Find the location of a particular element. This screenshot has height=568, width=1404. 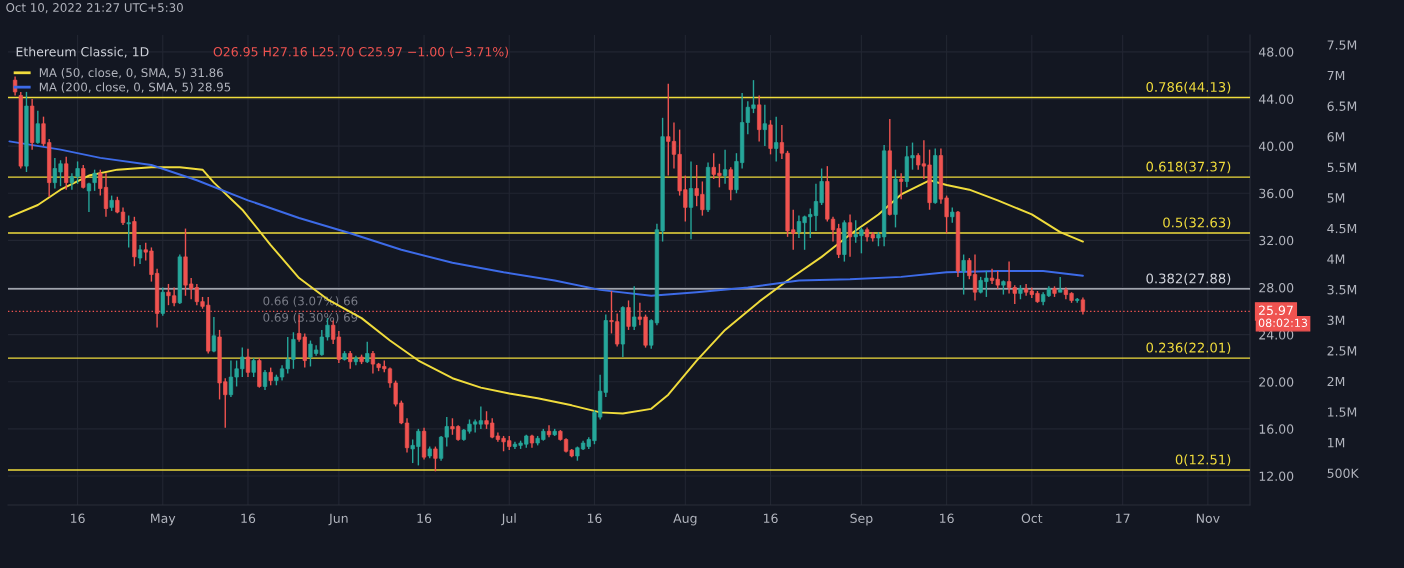

y2-tick-label: 6.5M is located at coordinates (1342, 106).